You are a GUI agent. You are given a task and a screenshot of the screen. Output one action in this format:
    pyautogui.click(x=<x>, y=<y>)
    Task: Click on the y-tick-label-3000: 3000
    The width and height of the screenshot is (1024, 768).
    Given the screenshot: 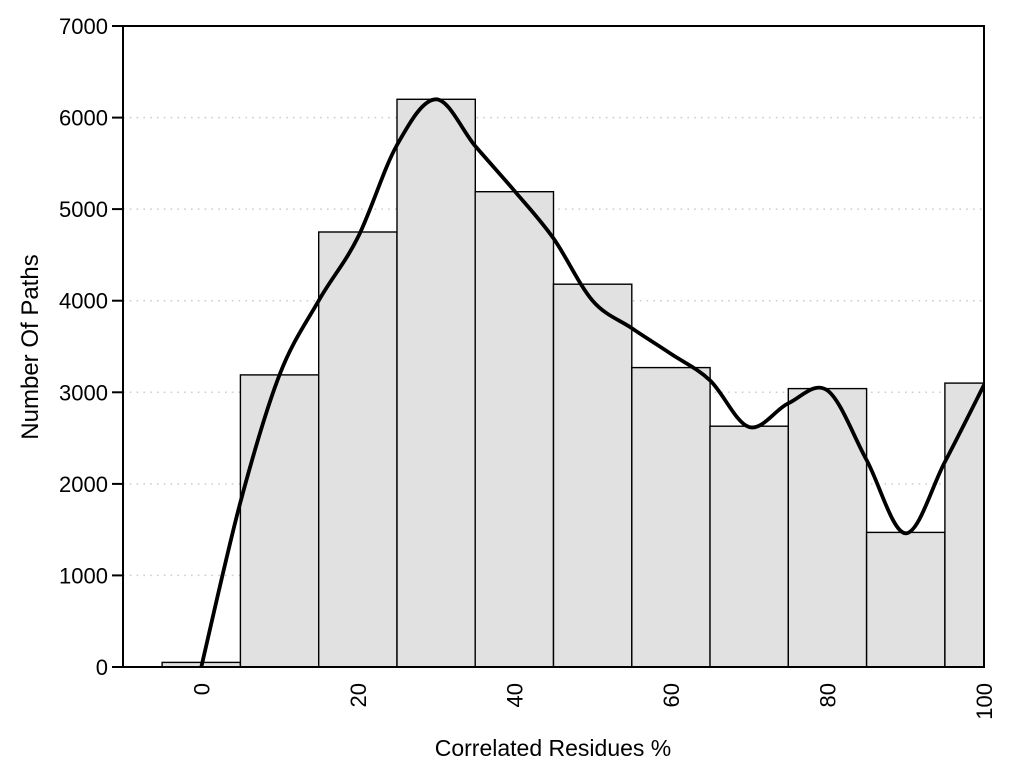 What is the action you would take?
    pyautogui.click(x=83, y=392)
    